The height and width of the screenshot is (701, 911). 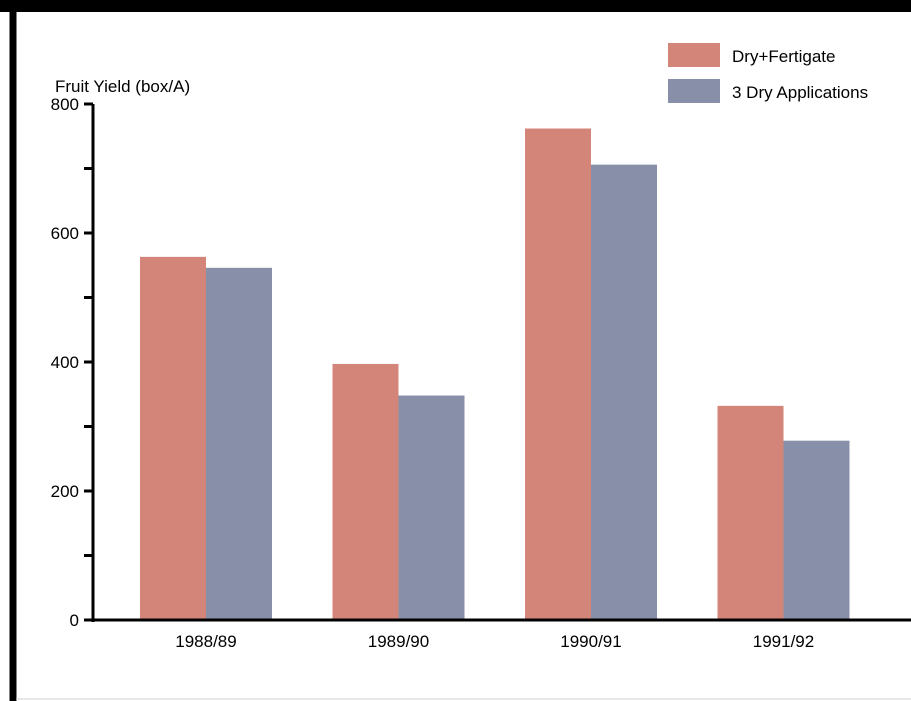 What do you see at coordinates (783, 641) in the screenshot?
I see `x-tick-label: 1991/92` at bounding box center [783, 641].